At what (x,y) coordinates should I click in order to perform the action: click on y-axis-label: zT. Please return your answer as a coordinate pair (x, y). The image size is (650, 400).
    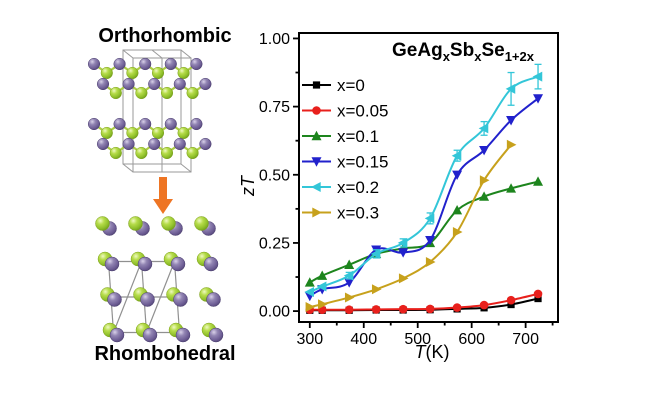
    Looking at the image, I should click on (249, 185).